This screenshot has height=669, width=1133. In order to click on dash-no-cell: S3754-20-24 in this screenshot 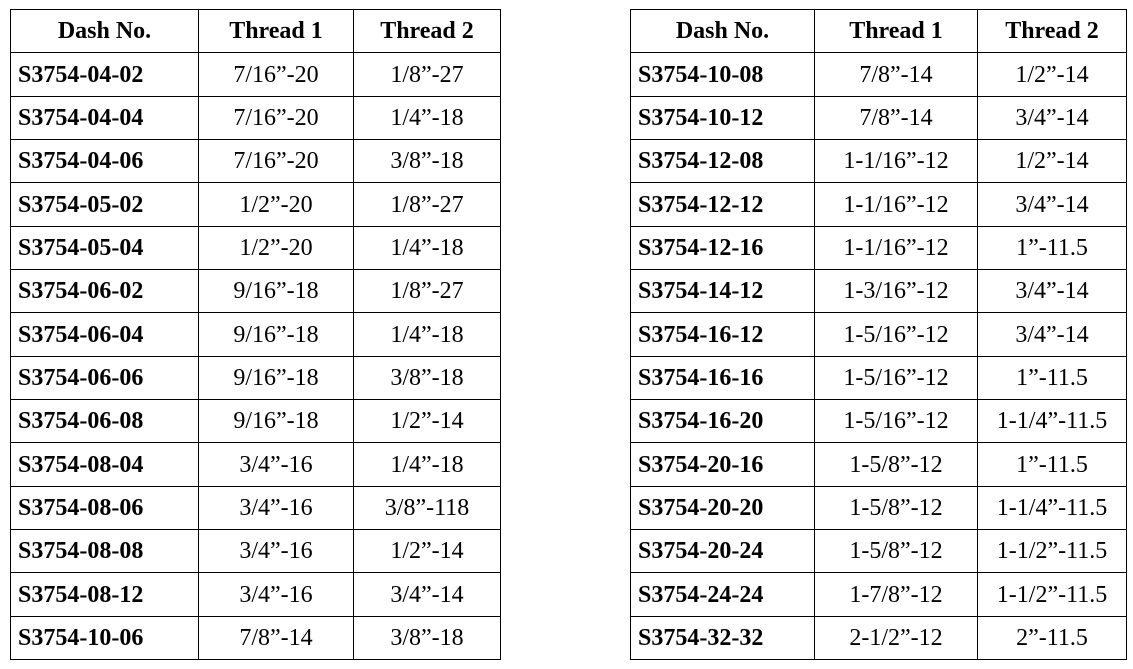, I will do `click(722, 551)`.